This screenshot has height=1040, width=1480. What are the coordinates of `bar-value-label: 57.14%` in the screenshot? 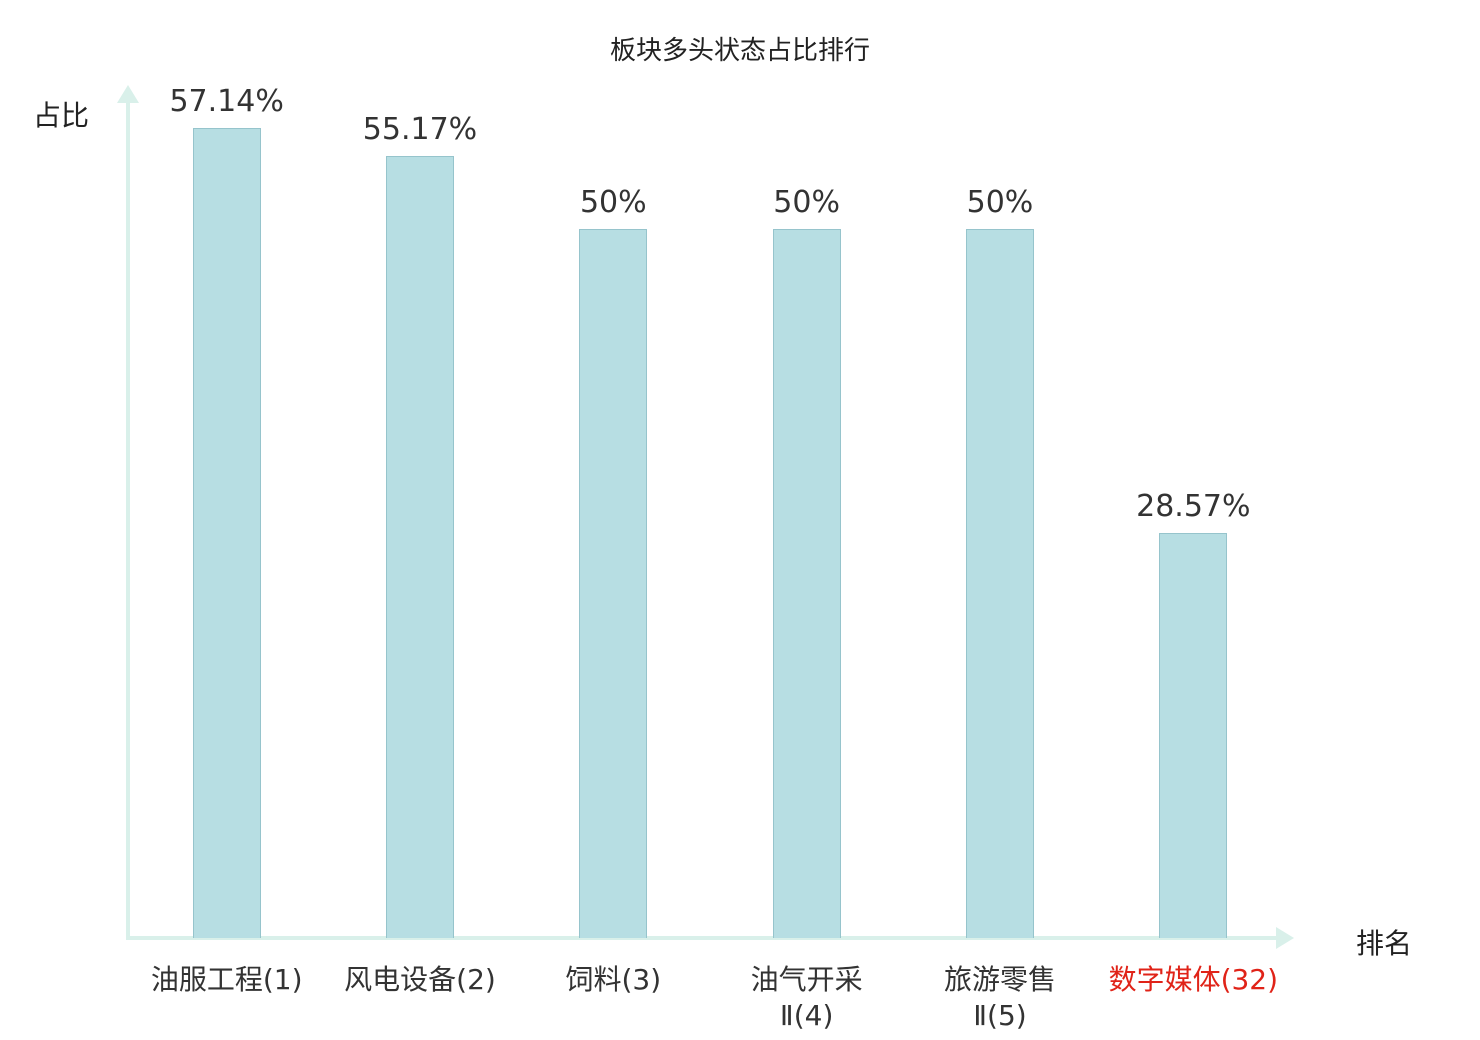 It's located at (226, 101).